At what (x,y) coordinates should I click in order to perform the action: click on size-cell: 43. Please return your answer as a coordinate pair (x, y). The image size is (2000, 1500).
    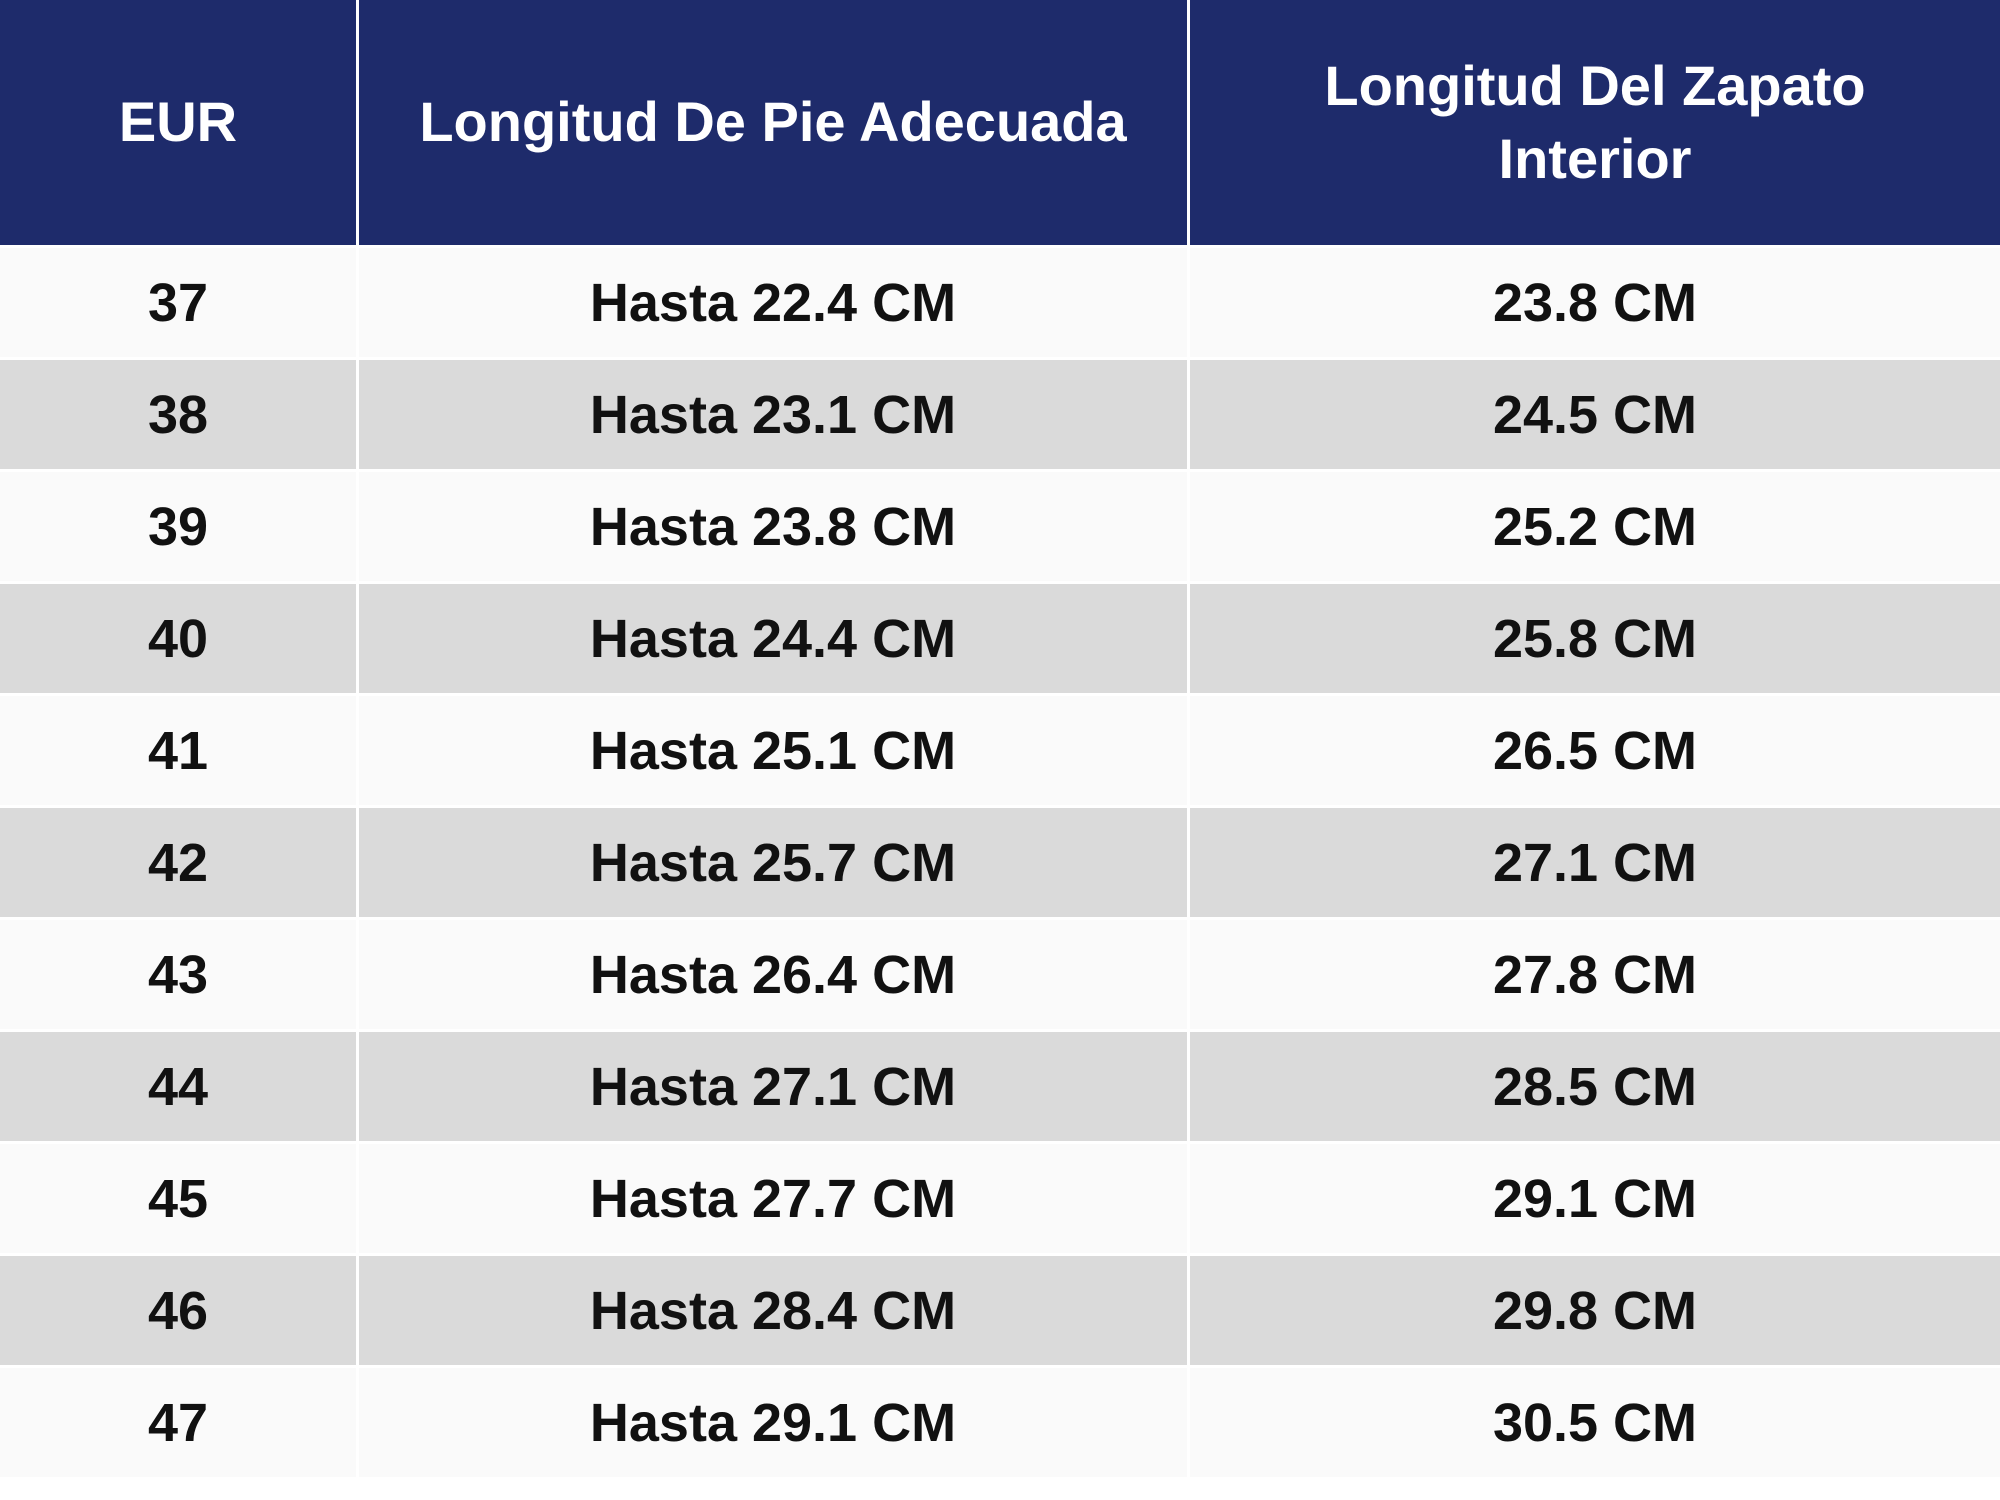
    Looking at the image, I should click on (178, 974).